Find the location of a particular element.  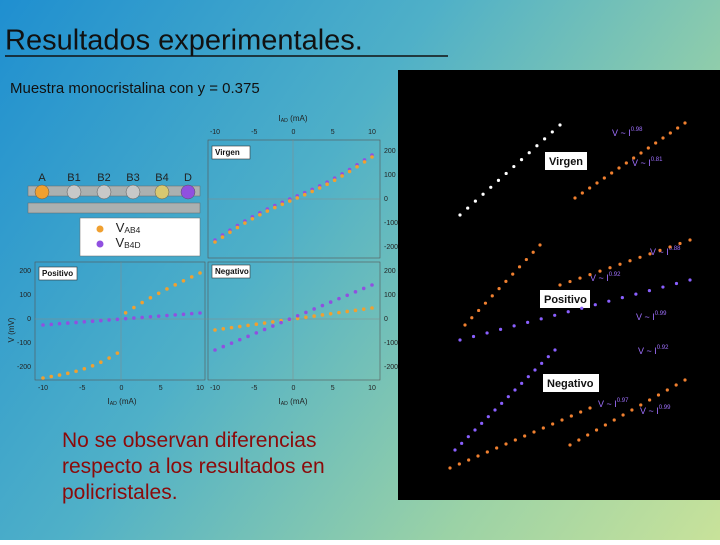

sample-bar is located at coordinates (114, 191).